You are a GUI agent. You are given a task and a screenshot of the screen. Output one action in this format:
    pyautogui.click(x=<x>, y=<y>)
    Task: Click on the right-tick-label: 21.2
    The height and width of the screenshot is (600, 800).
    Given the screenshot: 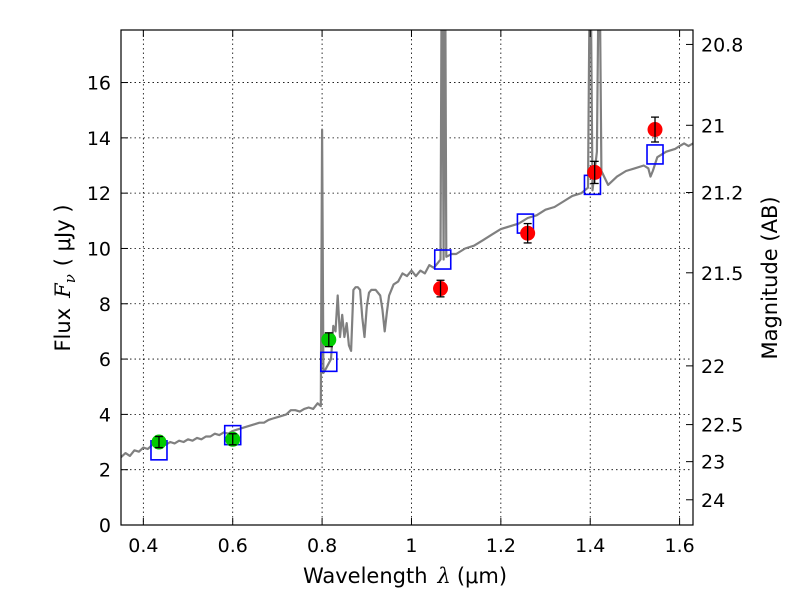 What is the action you would take?
    pyautogui.click(x=722, y=194)
    